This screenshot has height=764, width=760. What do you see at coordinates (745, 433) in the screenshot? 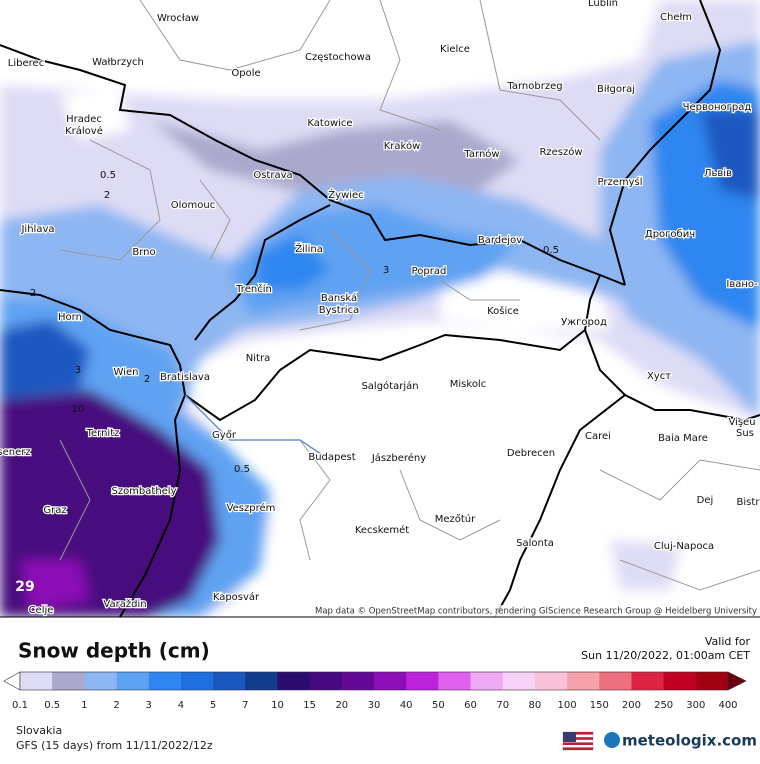
I see `city-label: Sus` at bounding box center [745, 433].